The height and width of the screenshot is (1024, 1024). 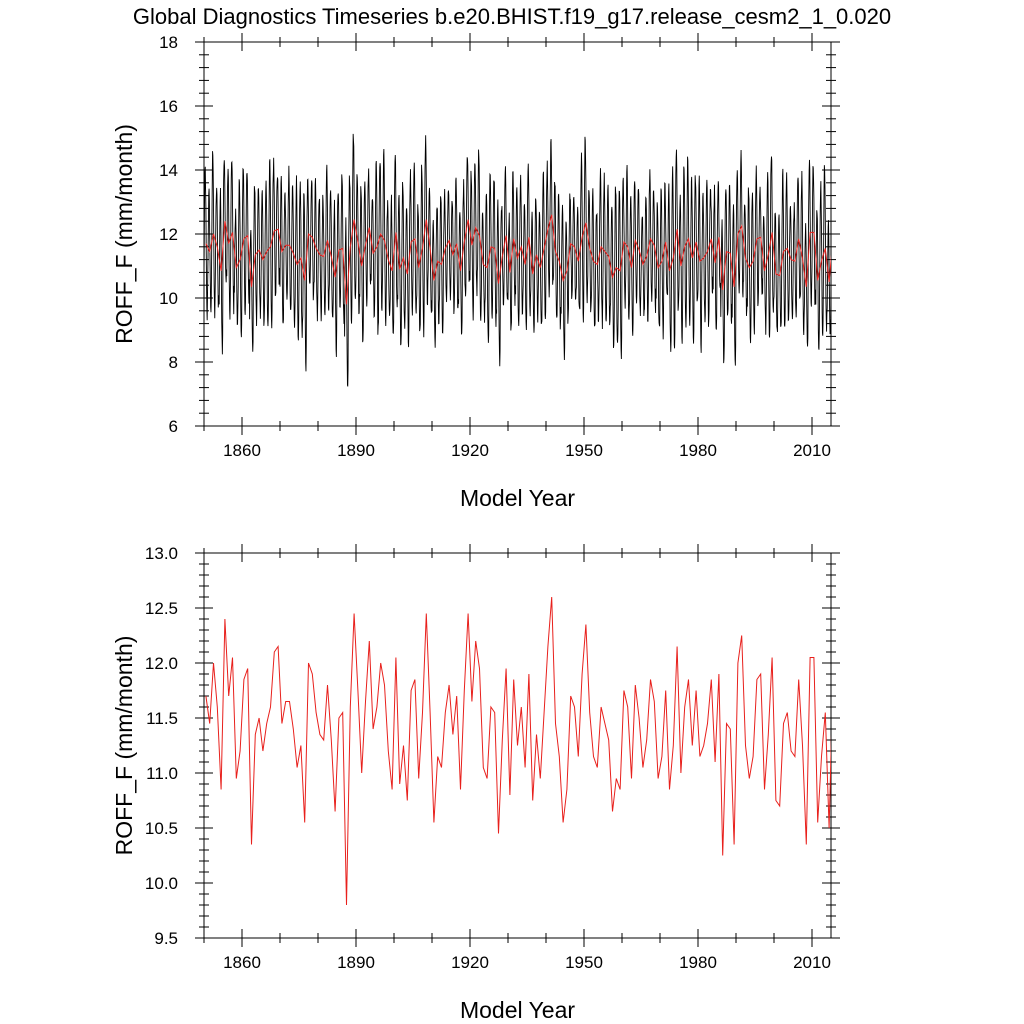 What do you see at coordinates (812, 450) in the screenshot?
I see `top-xtick-label: 2010` at bounding box center [812, 450].